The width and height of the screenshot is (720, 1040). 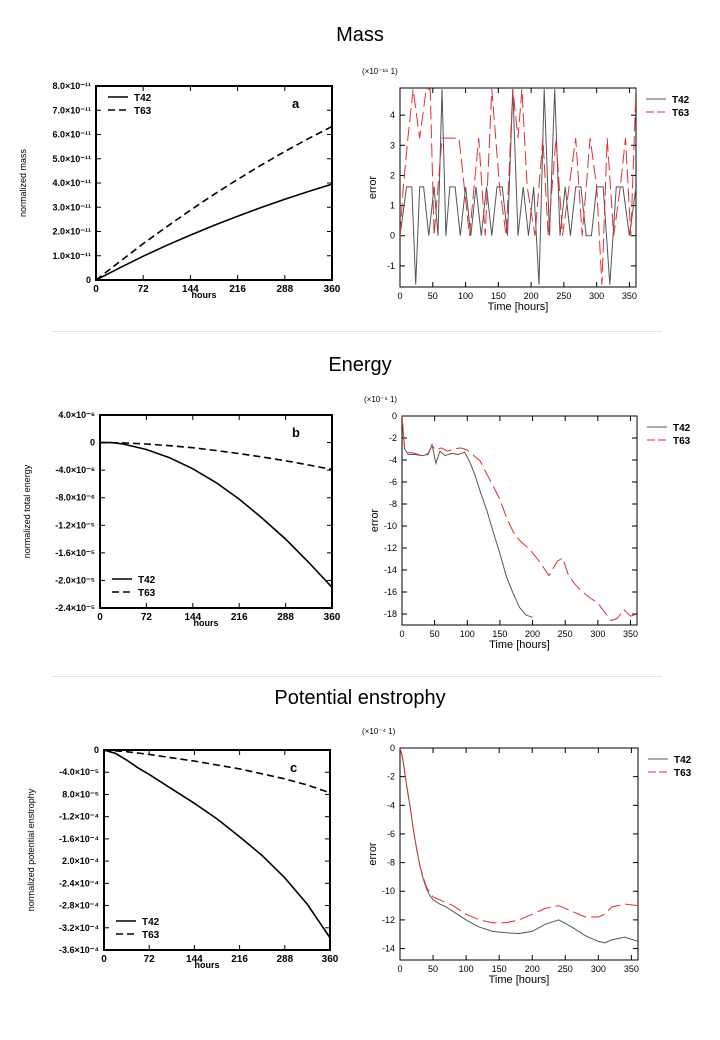 I want to click on y-tick-label: 1, so click(x=392, y=206).